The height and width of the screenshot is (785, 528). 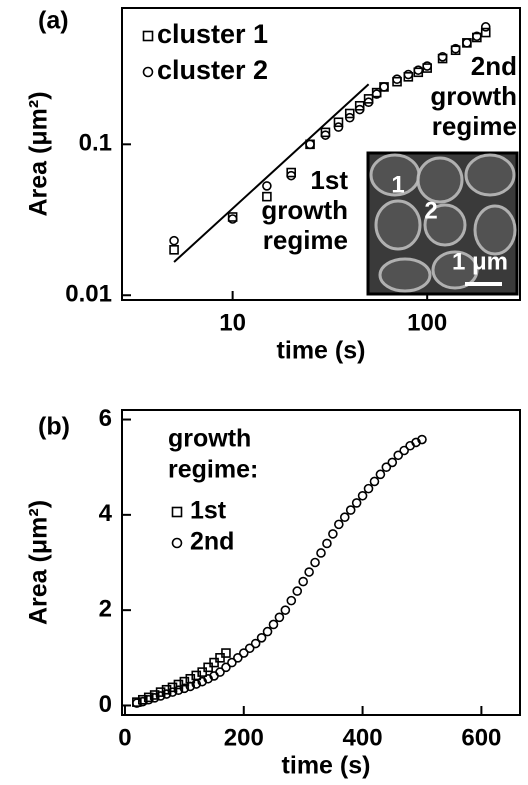 What do you see at coordinates (209, 439) in the screenshot?
I see `legend-title: growth` at bounding box center [209, 439].